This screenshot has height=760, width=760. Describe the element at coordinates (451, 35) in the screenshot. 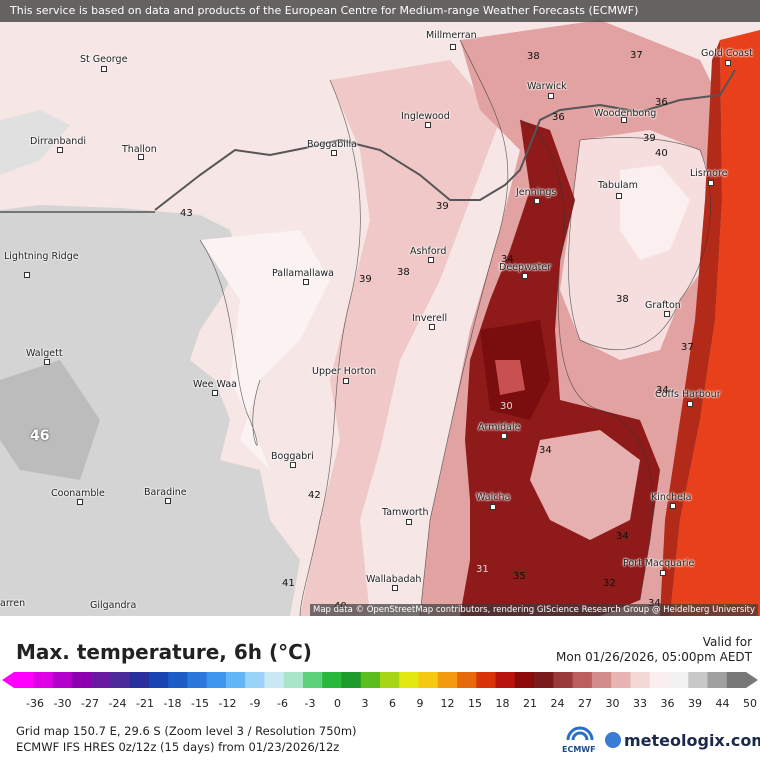

I see `town-label: Millmerran` at that location.